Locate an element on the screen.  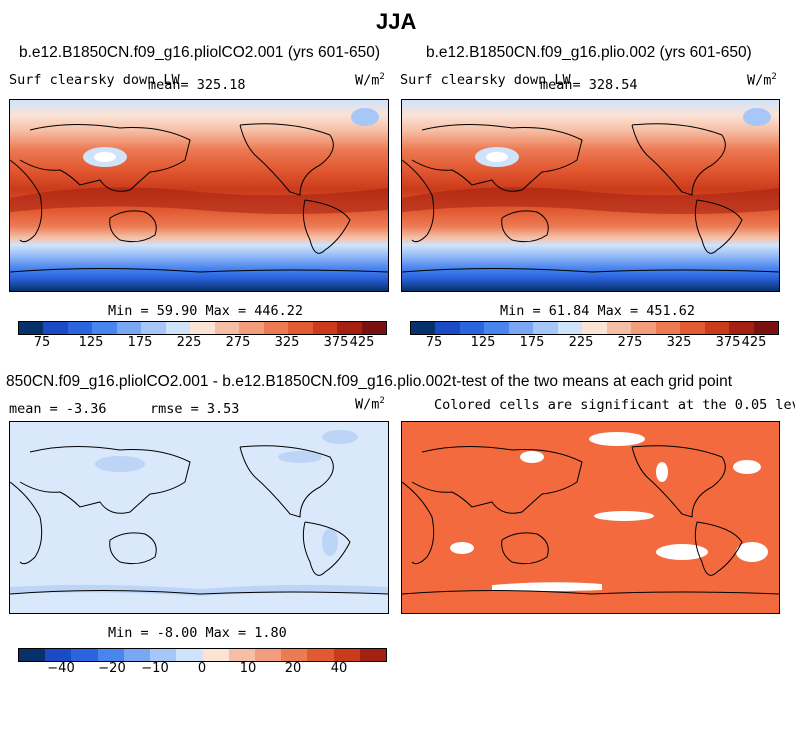
panel4-coast-samerica is located at coordinates (718, 548).